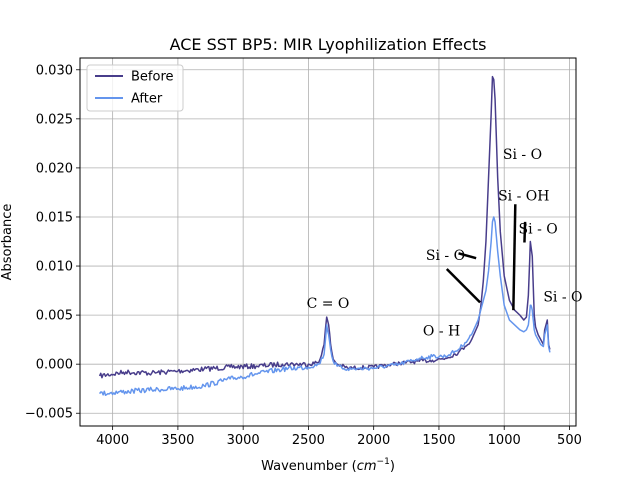 This screenshot has width=640, height=480. I want to click on x-tick-label: 4000, so click(112, 440).